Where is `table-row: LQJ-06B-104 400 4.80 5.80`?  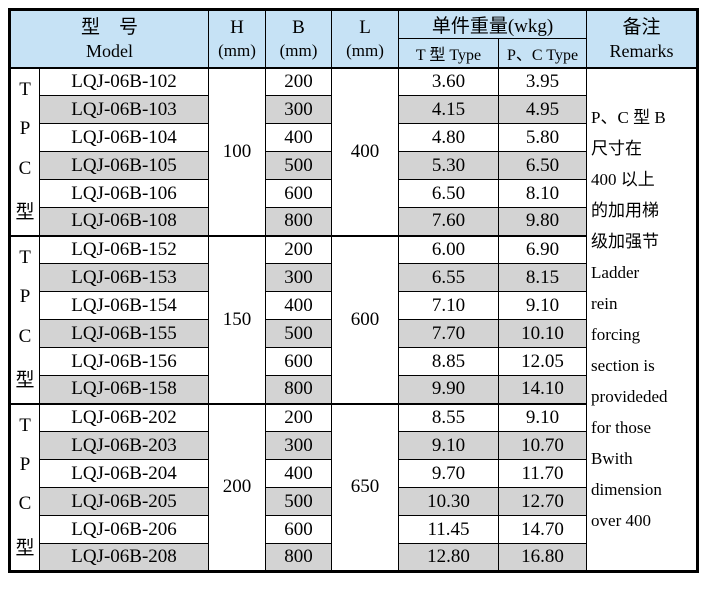 table-row: LQJ-06B-104 400 4.80 5.80 is located at coordinates (354, 137).